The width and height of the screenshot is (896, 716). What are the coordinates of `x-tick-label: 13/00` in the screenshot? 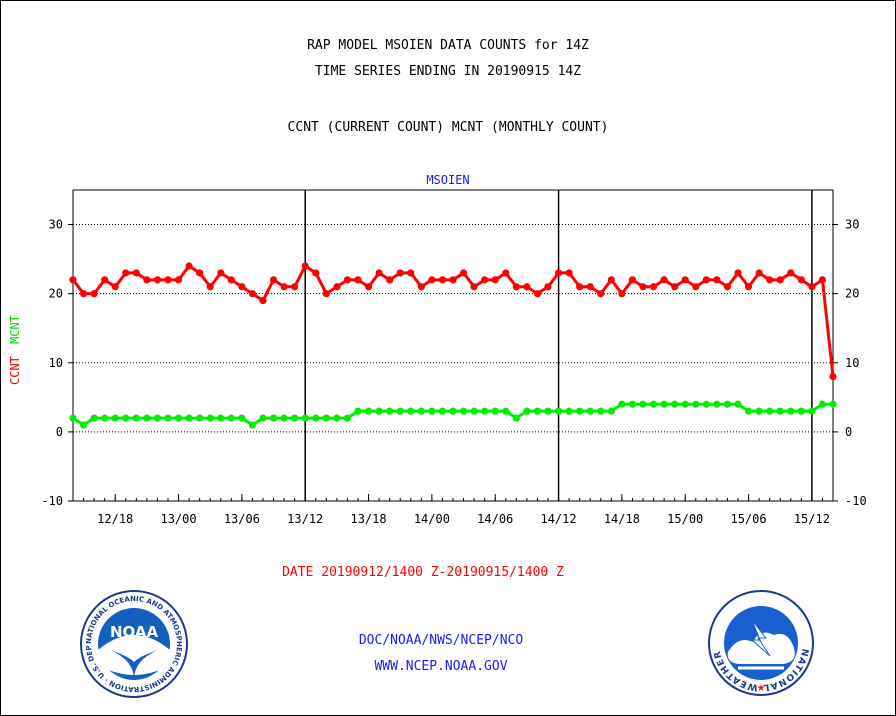 It's located at (178, 519).